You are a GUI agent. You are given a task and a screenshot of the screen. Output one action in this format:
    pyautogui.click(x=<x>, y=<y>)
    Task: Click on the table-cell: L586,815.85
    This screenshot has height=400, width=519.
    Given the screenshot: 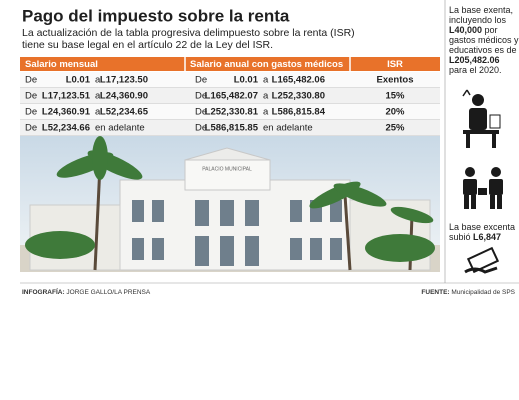 What is the action you would take?
    pyautogui.click(x=232, y=128)
    